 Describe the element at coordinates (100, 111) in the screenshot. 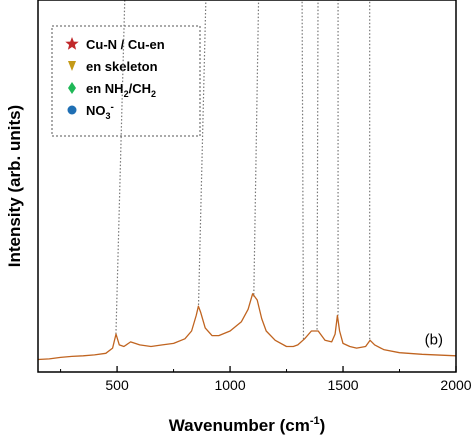

I see `legend-label-4: NO3-` at that location.